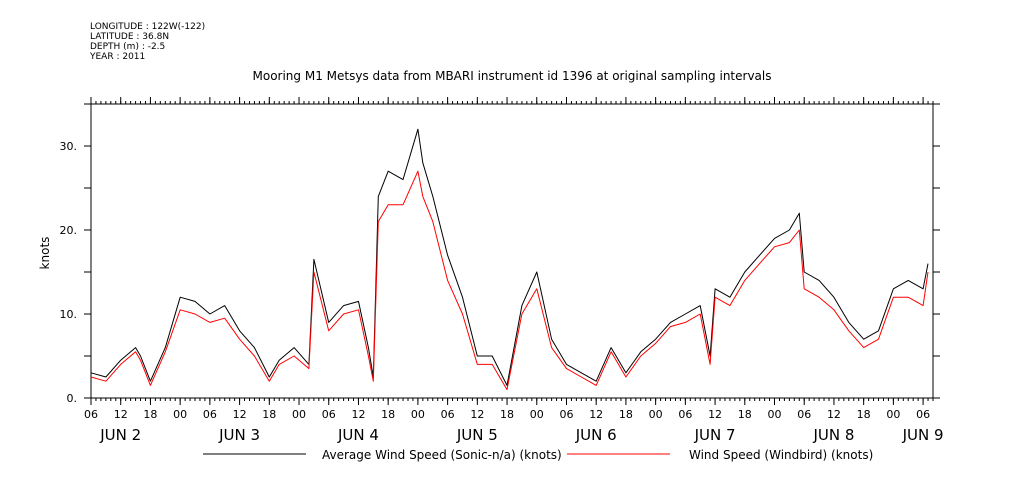 This screenshot has width=1009, height=504. Describe the element at coordinates (596, 435) in the screenshot. I see `x-day-tick-label: JUN 6` at that location.